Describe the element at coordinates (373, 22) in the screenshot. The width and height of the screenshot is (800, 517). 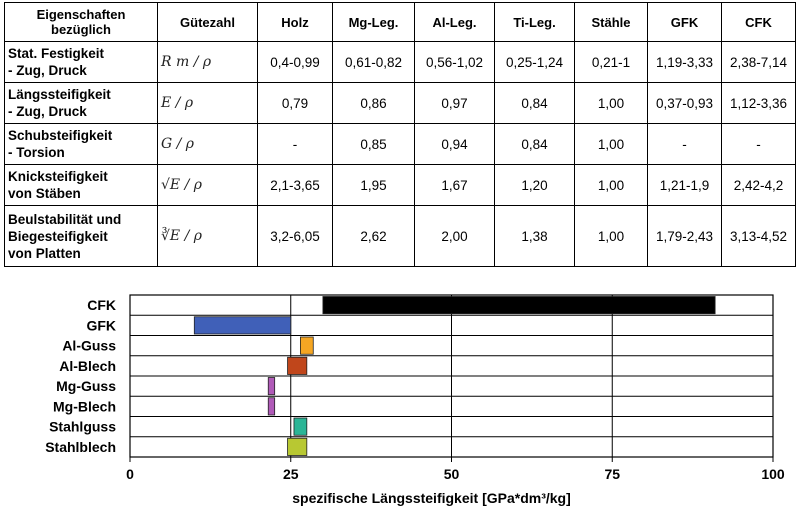
I see `header-material: Mg-Leg.` at that location.